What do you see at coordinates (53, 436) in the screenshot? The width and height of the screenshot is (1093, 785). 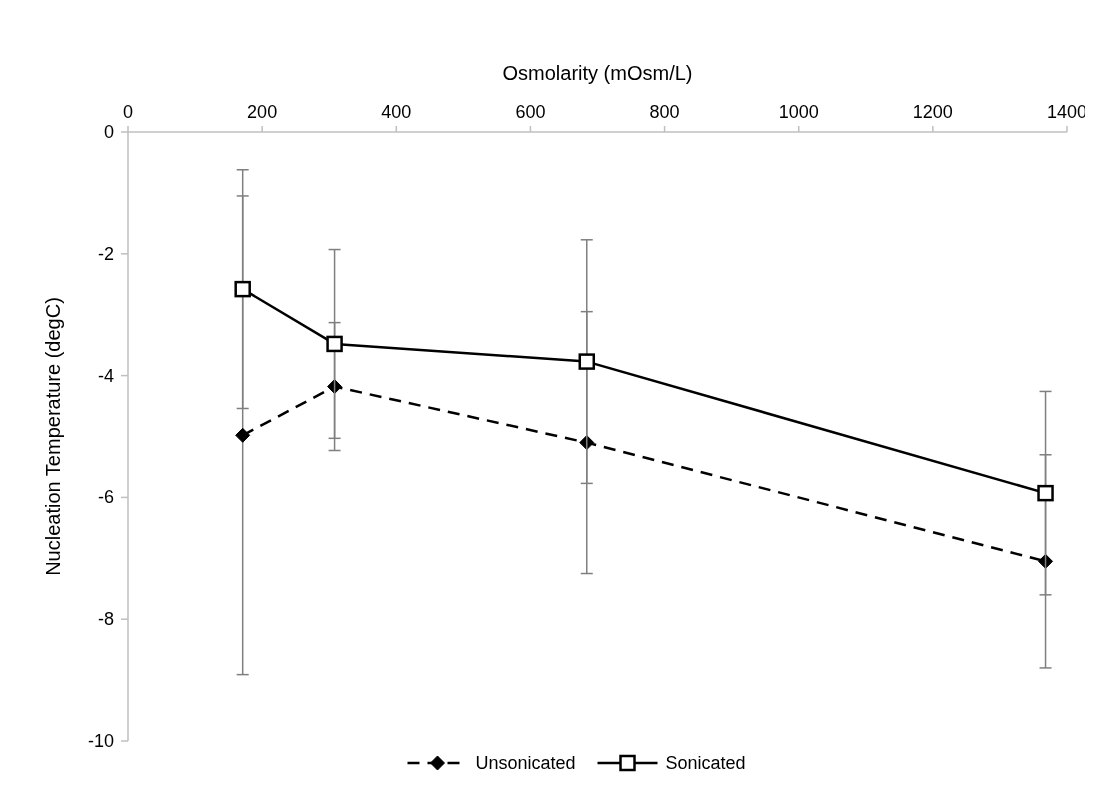 I see `y-axis-title: Nucleation Temperature (degC)` at bounding box center [53, 436].